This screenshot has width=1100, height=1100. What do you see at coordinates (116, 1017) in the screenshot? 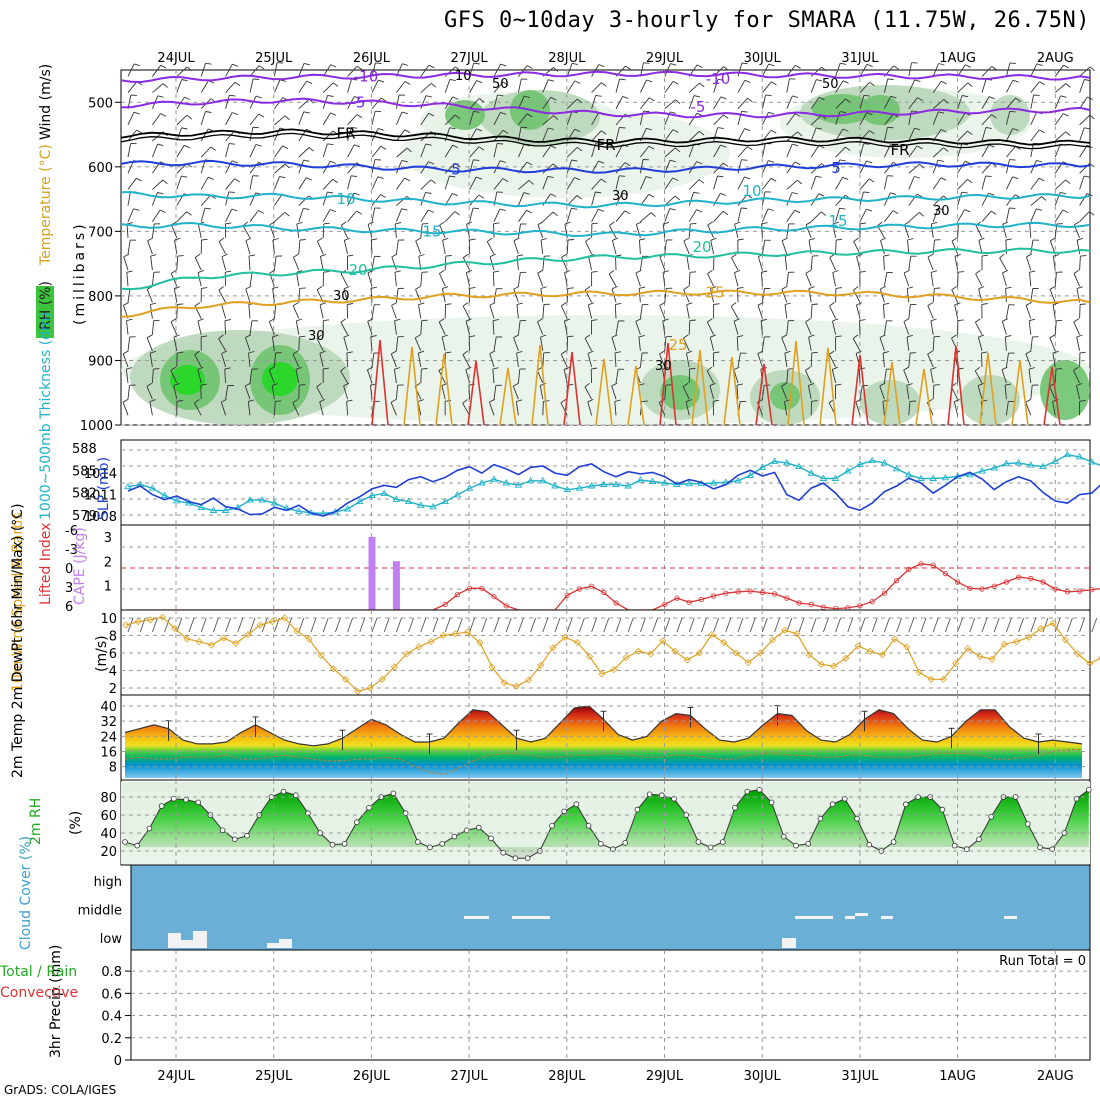
I see `precip-axis: 00.20.40.60.8` at bounding box center [116, 1017].